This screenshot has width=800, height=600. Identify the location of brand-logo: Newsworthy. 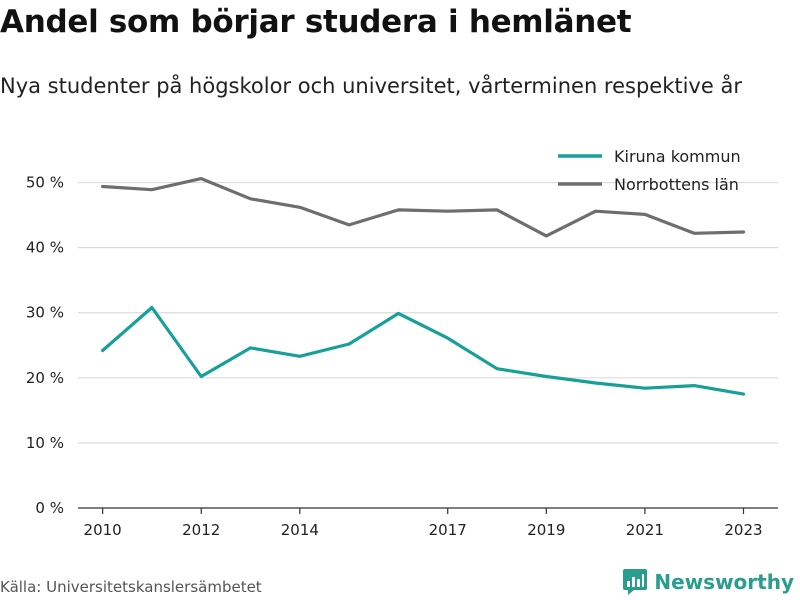
(708, 582).